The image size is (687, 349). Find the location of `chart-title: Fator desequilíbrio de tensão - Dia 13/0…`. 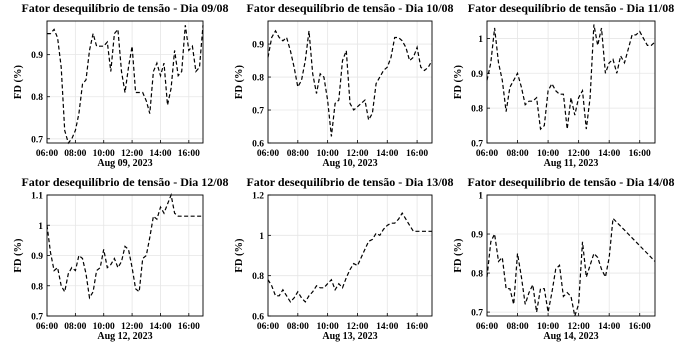

chart-title: Fator desequilíbrio de tensão - Dia 13/0… is located at coordinates (349, 182).